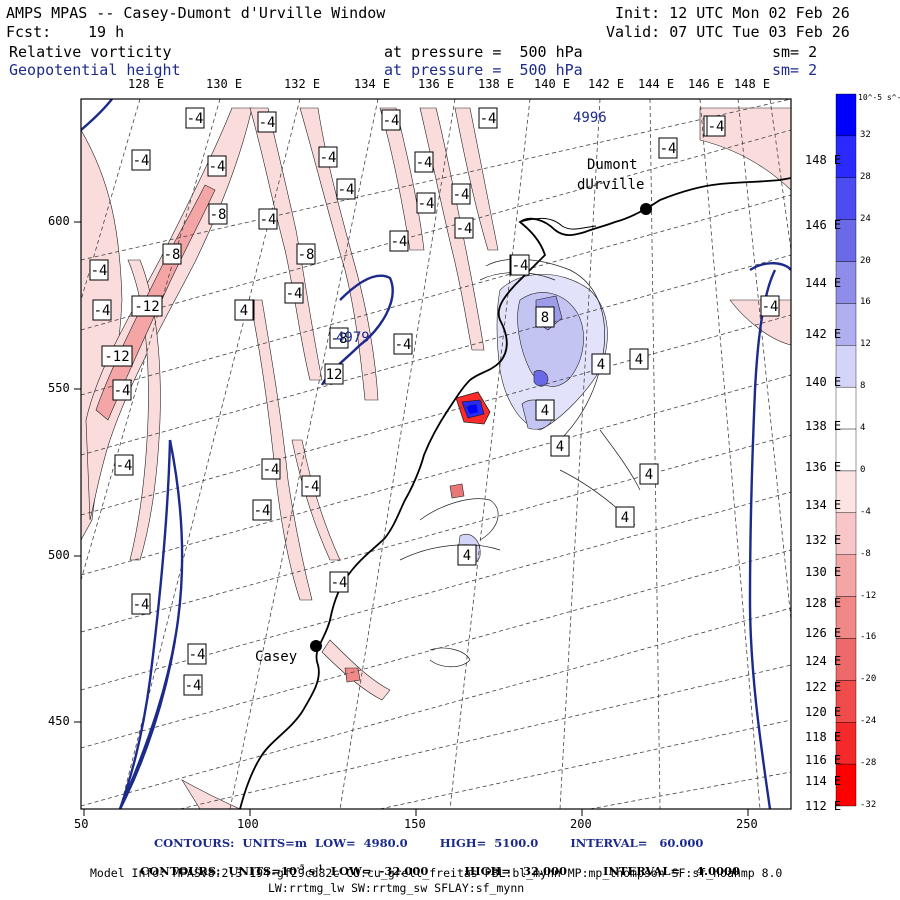  What do you see at coordinates (868, 679) in the screenshot?
I see `colorbar-label: -20` at bounding box center [868, 679].